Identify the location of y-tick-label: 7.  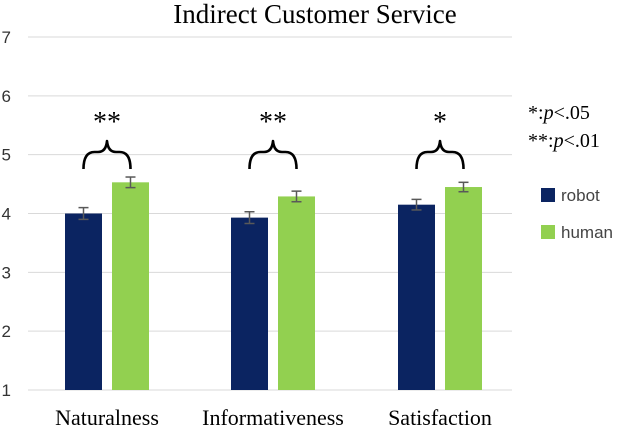
(6, 37).